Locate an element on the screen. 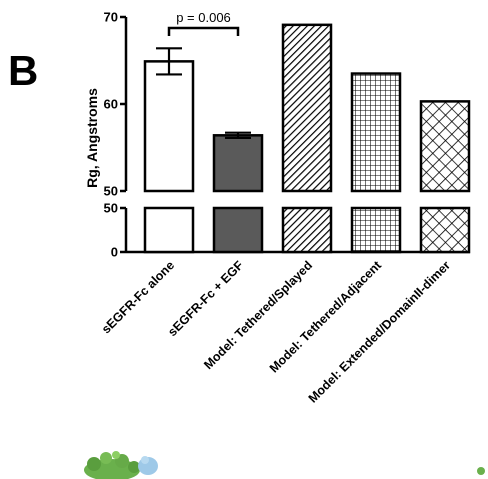 This screenshot has height=479, width=488. category-label: sEGFR-Fc alone is located at coordinates (138, 297).